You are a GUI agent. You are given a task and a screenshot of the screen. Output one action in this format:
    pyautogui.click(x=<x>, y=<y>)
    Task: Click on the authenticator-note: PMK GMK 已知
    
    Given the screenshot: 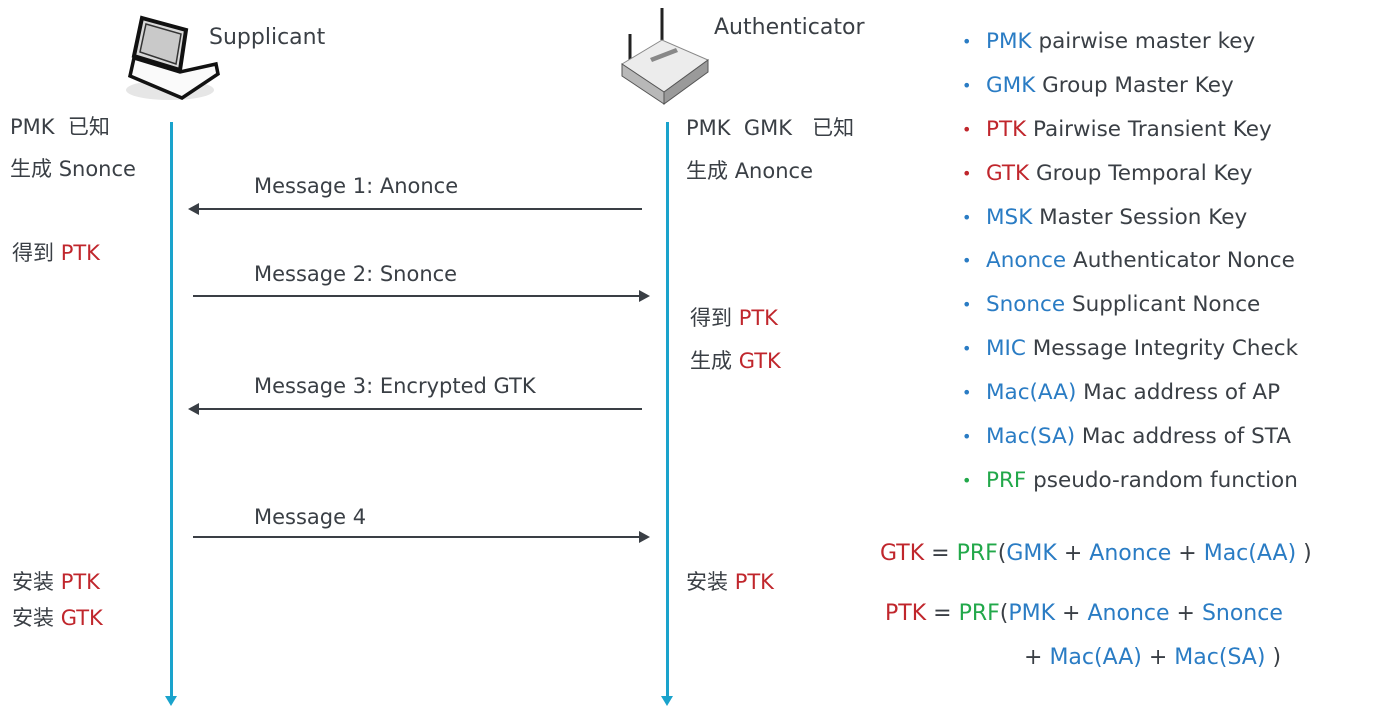 What is the action you would take?
    pyautogui.click(x=770, y=128)
    